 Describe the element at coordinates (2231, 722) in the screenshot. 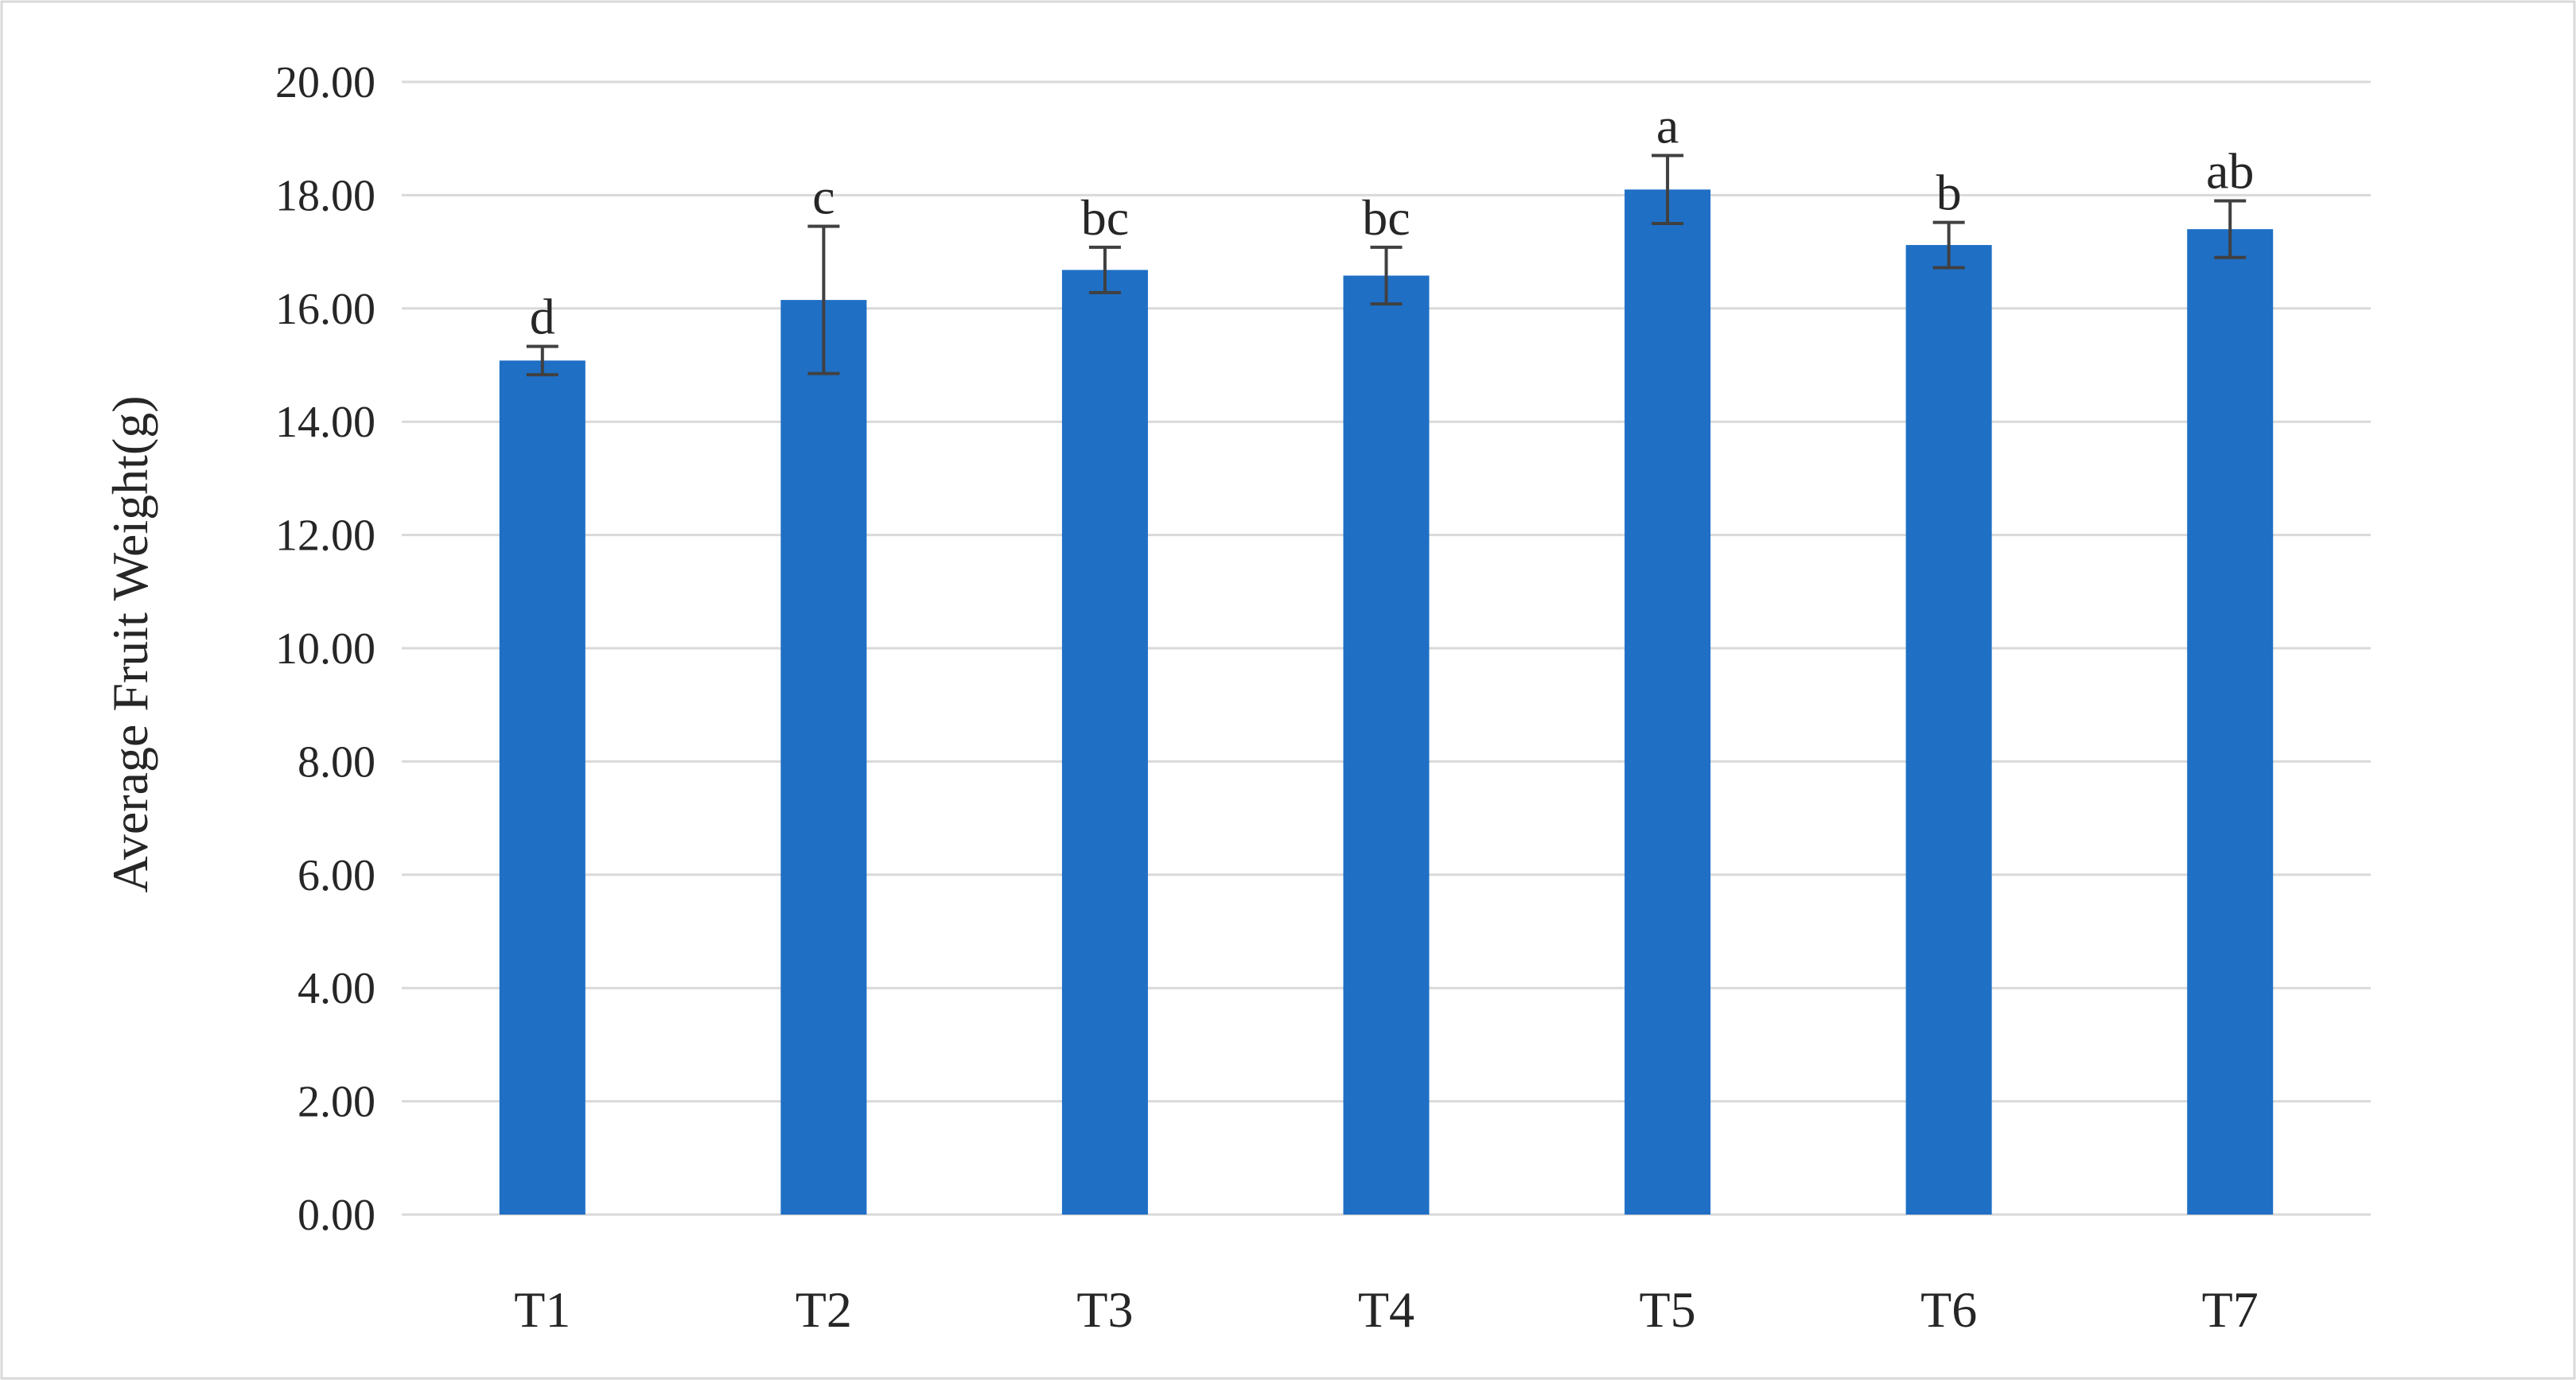

I see `bar-t7` at that location.